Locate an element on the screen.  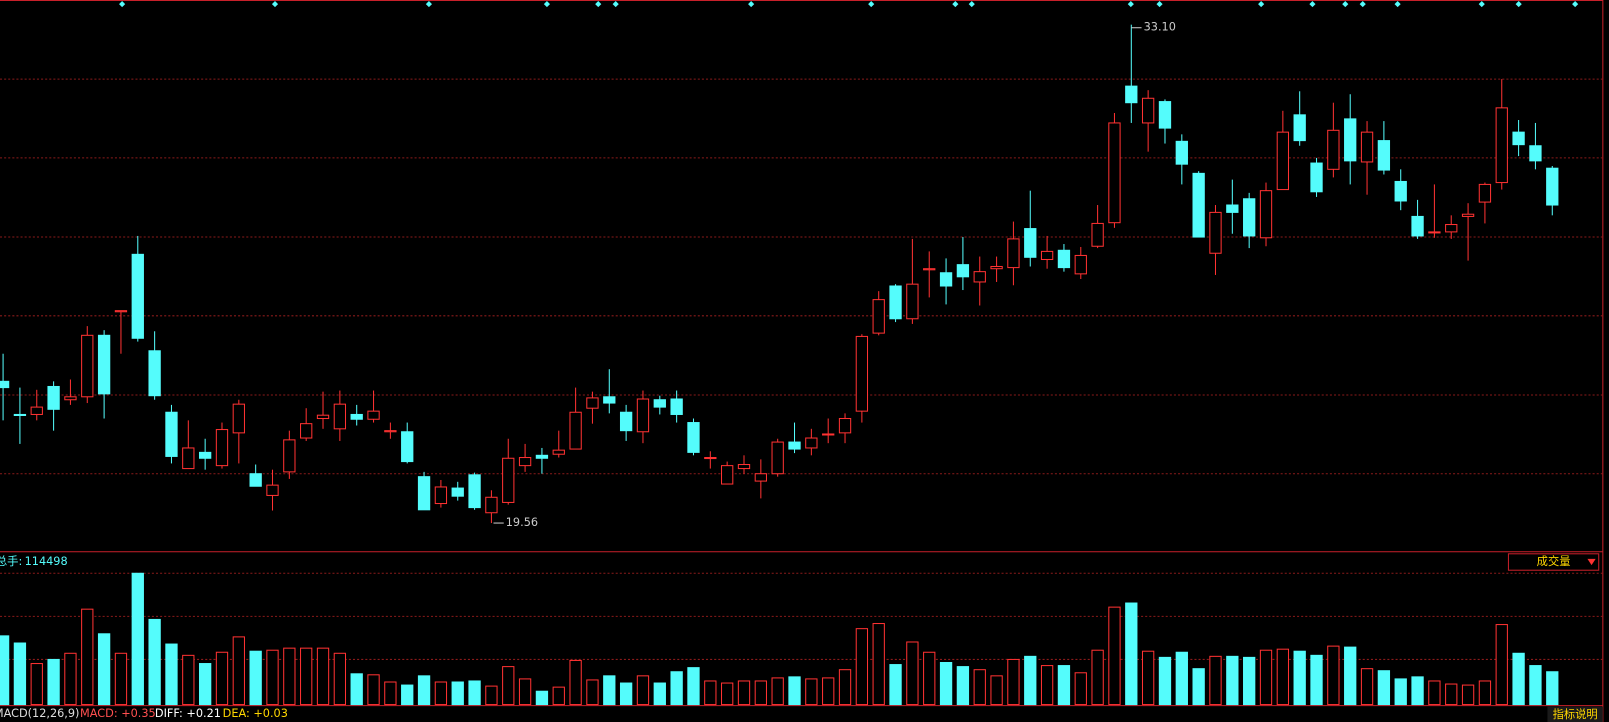
help-button: 指标说明 is located at coordinates (1575, 714).